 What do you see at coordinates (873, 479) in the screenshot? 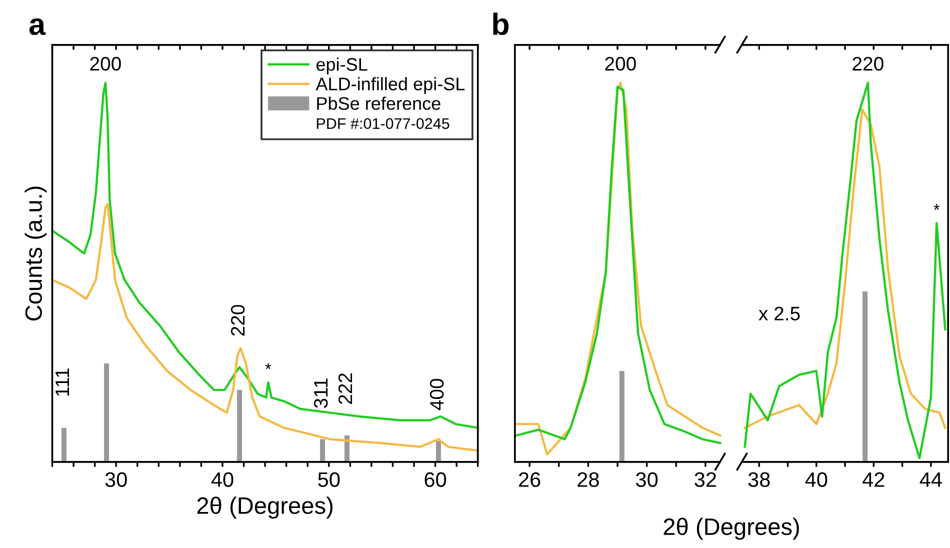
I see `x-tick-label: 42` at bounding box center [873, 479].